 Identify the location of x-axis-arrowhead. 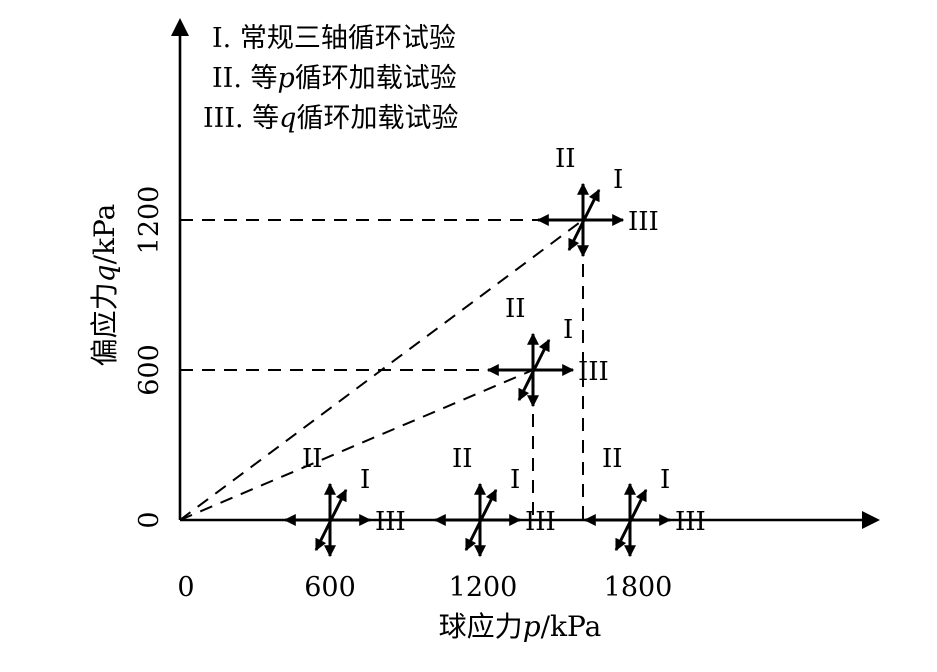
(871, 520).